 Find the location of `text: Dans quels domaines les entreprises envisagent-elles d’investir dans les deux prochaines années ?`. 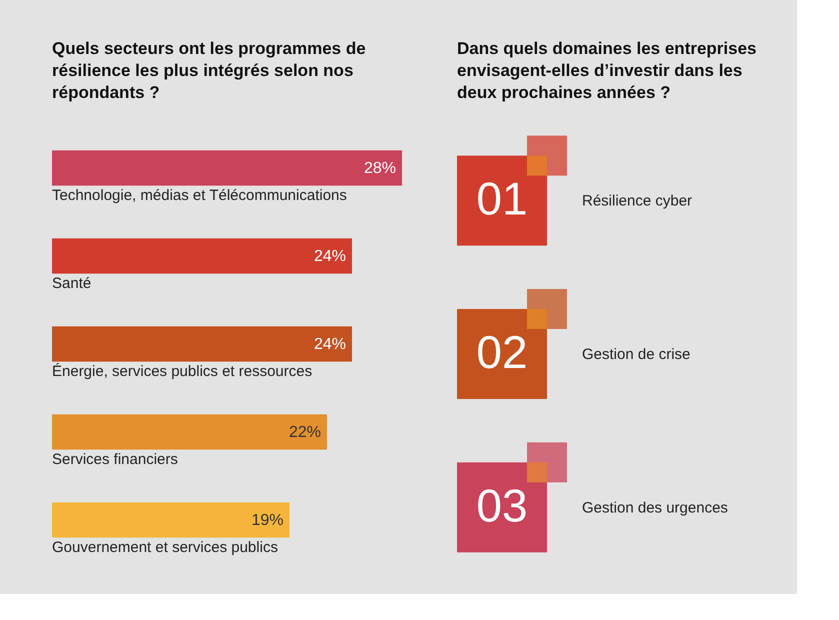

text: Dans quels domaines les entreprises envisagent-elles d’investir dans les deux prochaines années ? is located at coordinates (607, 70).